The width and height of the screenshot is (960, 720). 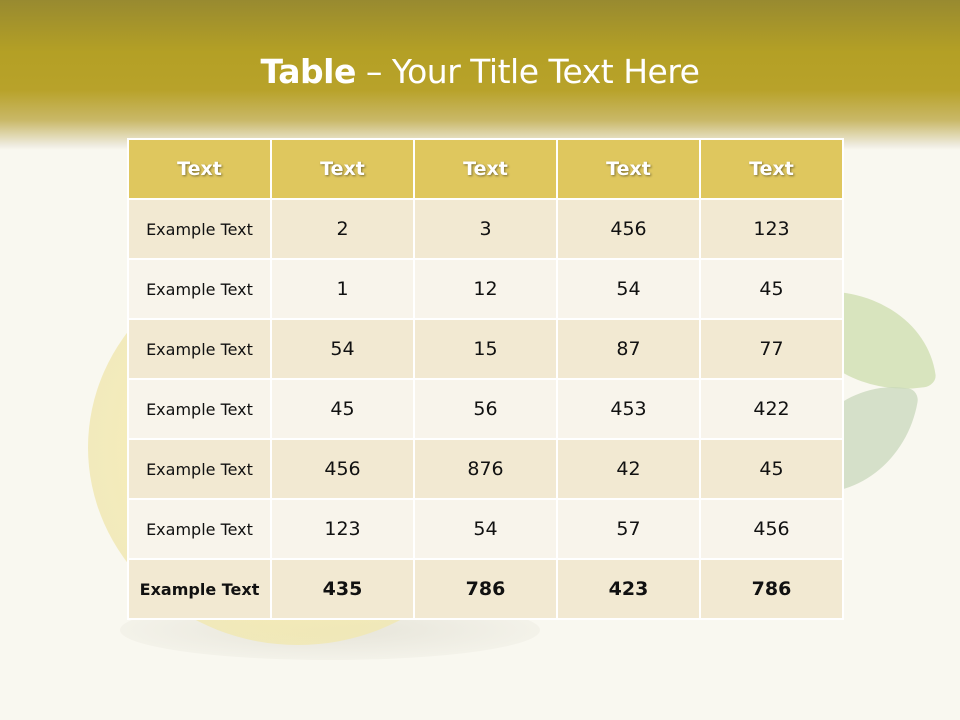 I want to click on value-cell: 12, so click(x=485, y=289).